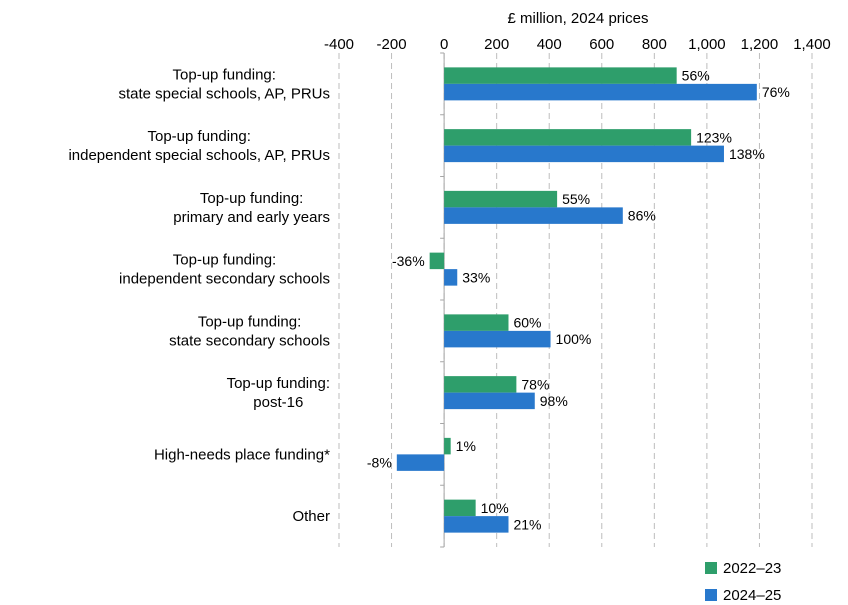 The height and width of the screenshot is (605, 848). I want to click on x-tick-label: 200, so click(496, 44).